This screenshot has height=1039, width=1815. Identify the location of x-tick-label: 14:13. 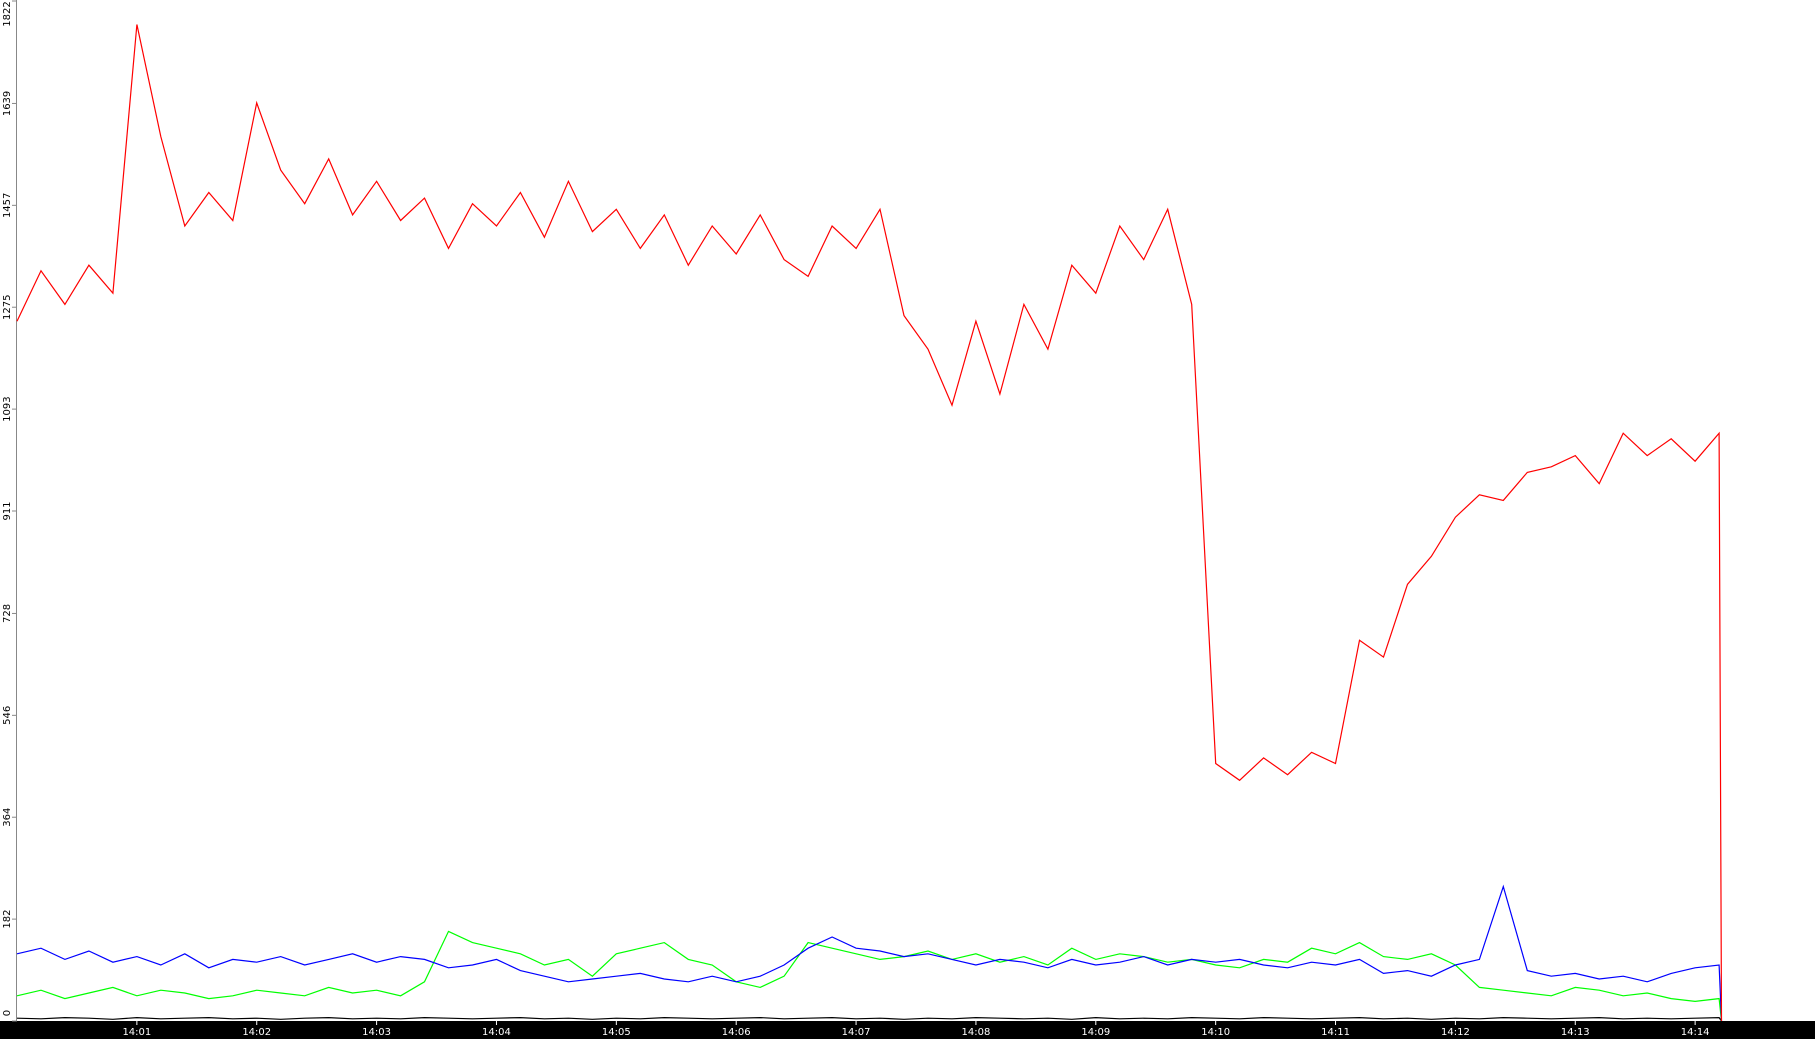
(1575, 1032).